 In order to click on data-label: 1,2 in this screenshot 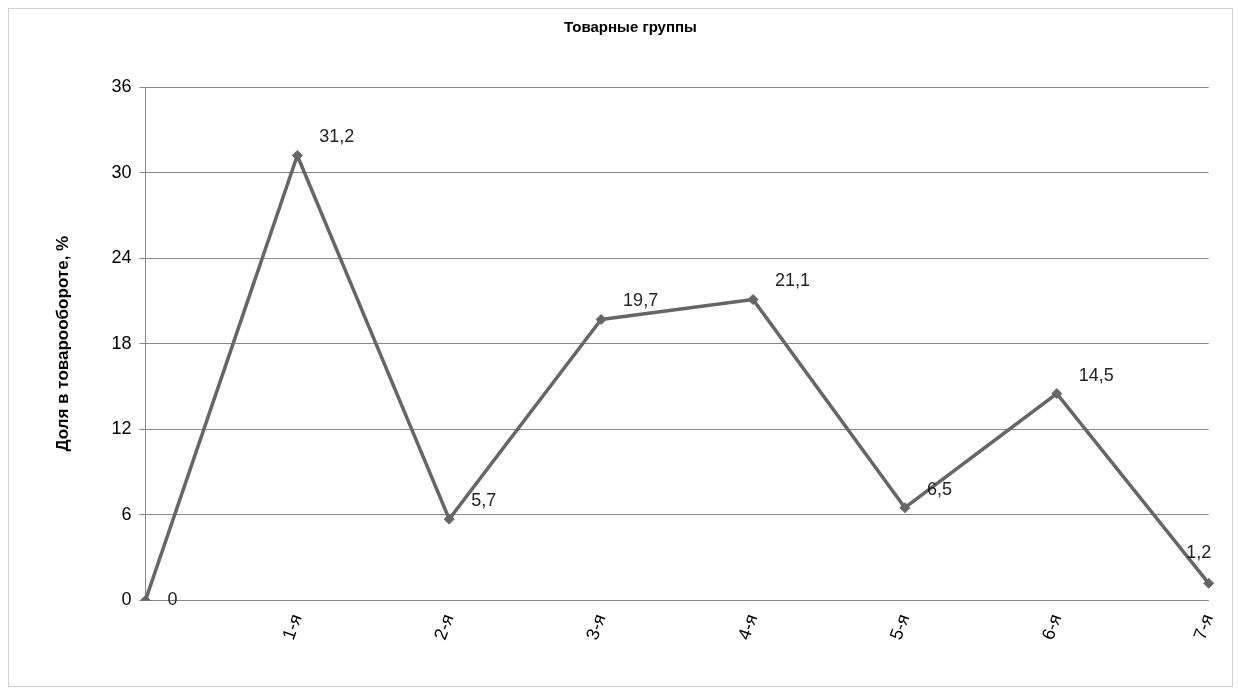, I will do `click(1199, 552)`.